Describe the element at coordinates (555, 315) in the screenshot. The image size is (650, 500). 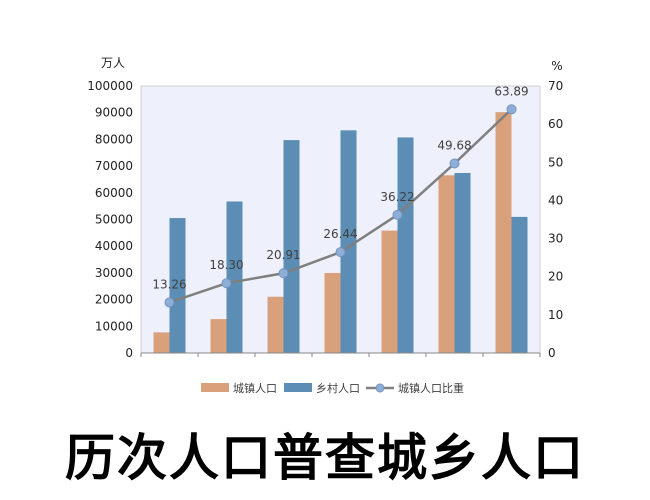
I see `right-tick-label: 10` at that location.